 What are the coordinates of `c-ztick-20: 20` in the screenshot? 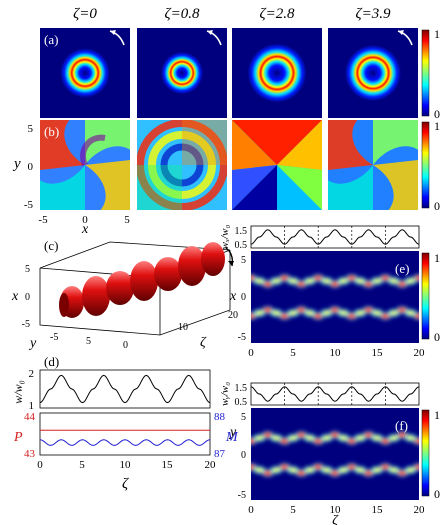 It's located at (233, 315).